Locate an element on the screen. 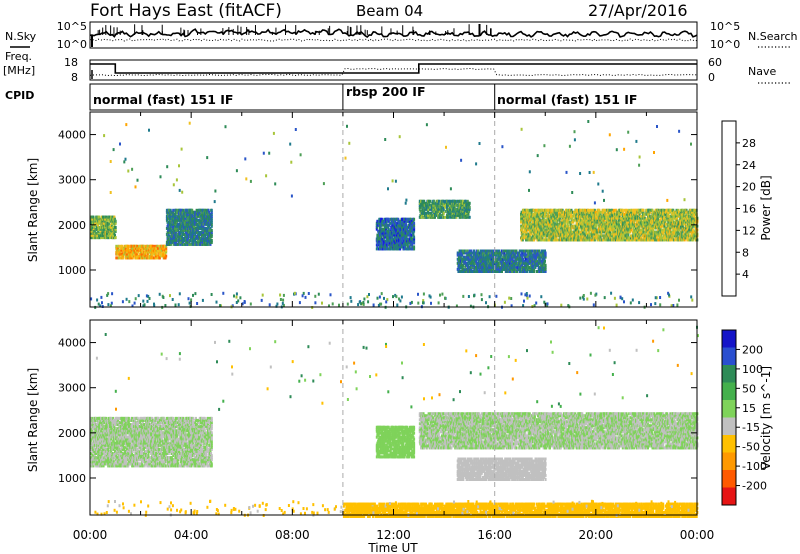  freq-traces is located at coordinates (393, 71).